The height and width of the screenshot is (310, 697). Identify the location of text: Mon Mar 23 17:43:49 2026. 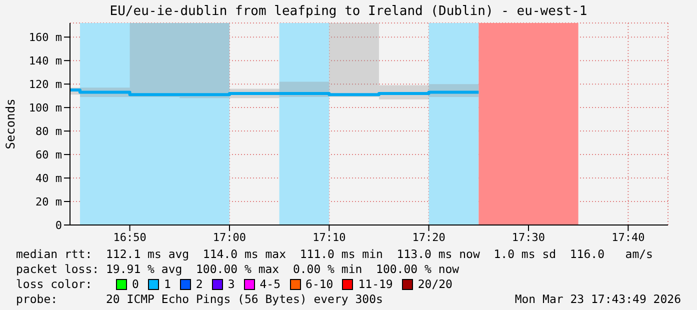
(597, 299).